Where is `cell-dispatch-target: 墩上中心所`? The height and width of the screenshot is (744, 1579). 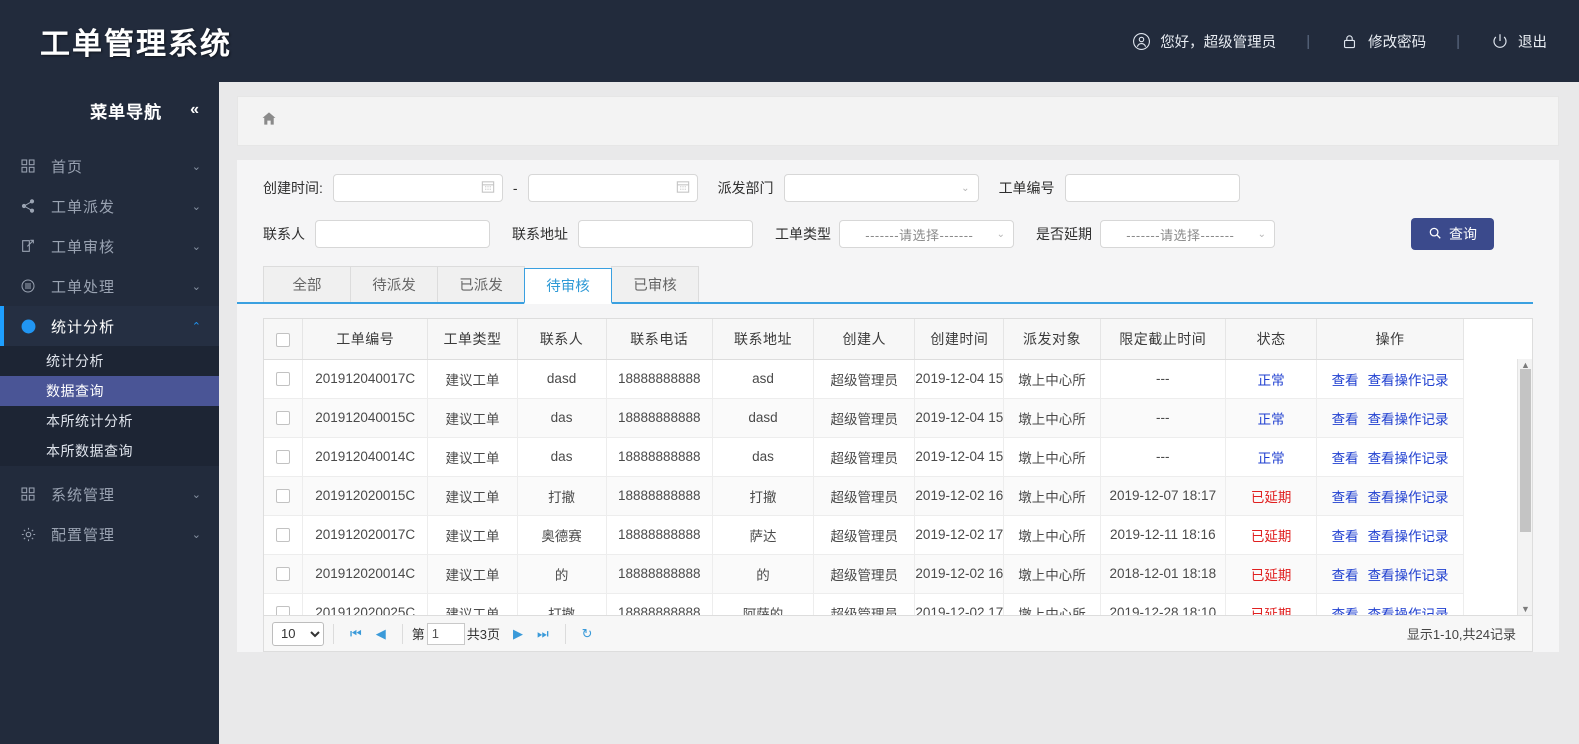
cell-dispatch-target: 墩上中心所 is located at coordinates (1052, 574).